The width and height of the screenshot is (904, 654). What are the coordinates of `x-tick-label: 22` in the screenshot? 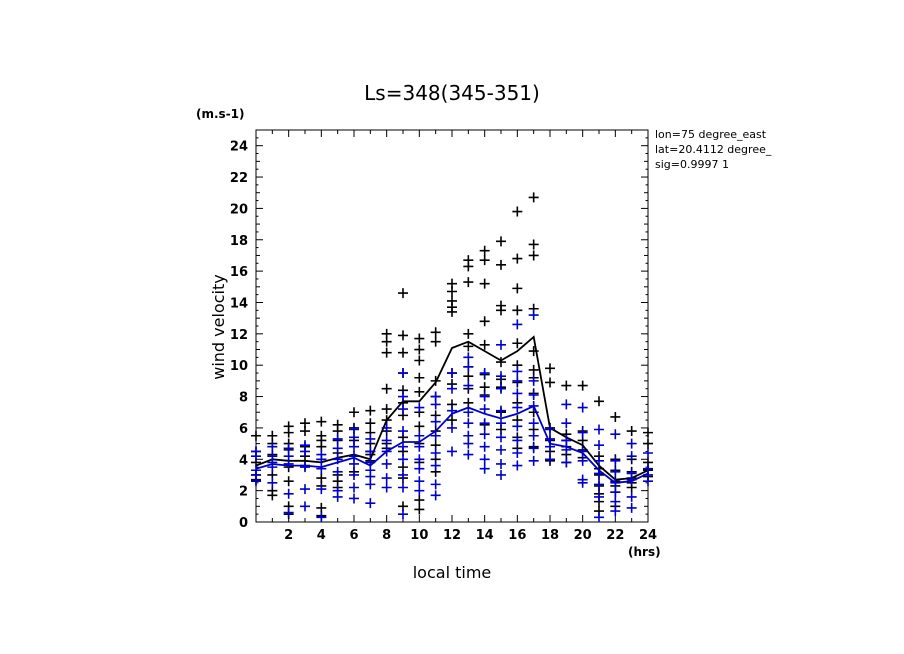 It's located at (615, 535).